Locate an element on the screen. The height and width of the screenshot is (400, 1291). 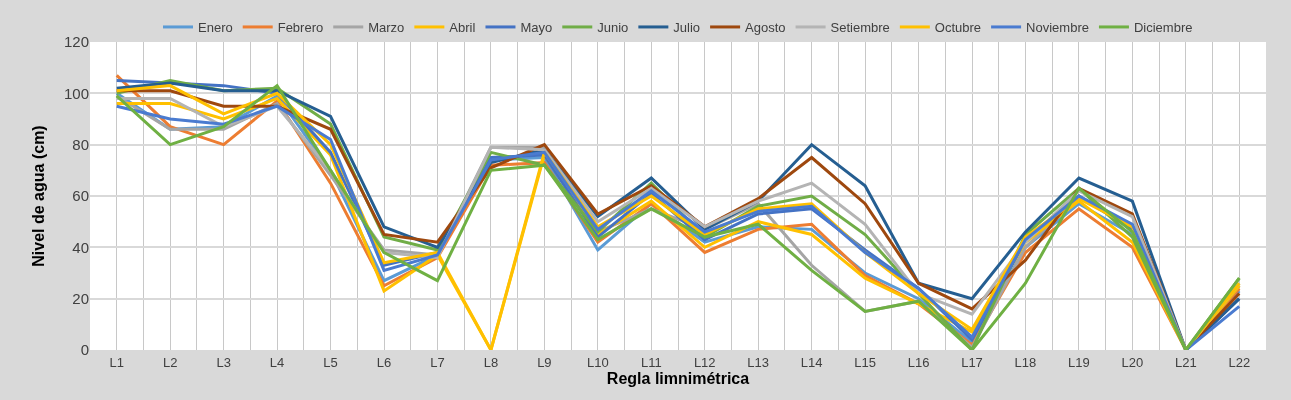
x-tick-label: L17 is located at coordinates (972, 362).